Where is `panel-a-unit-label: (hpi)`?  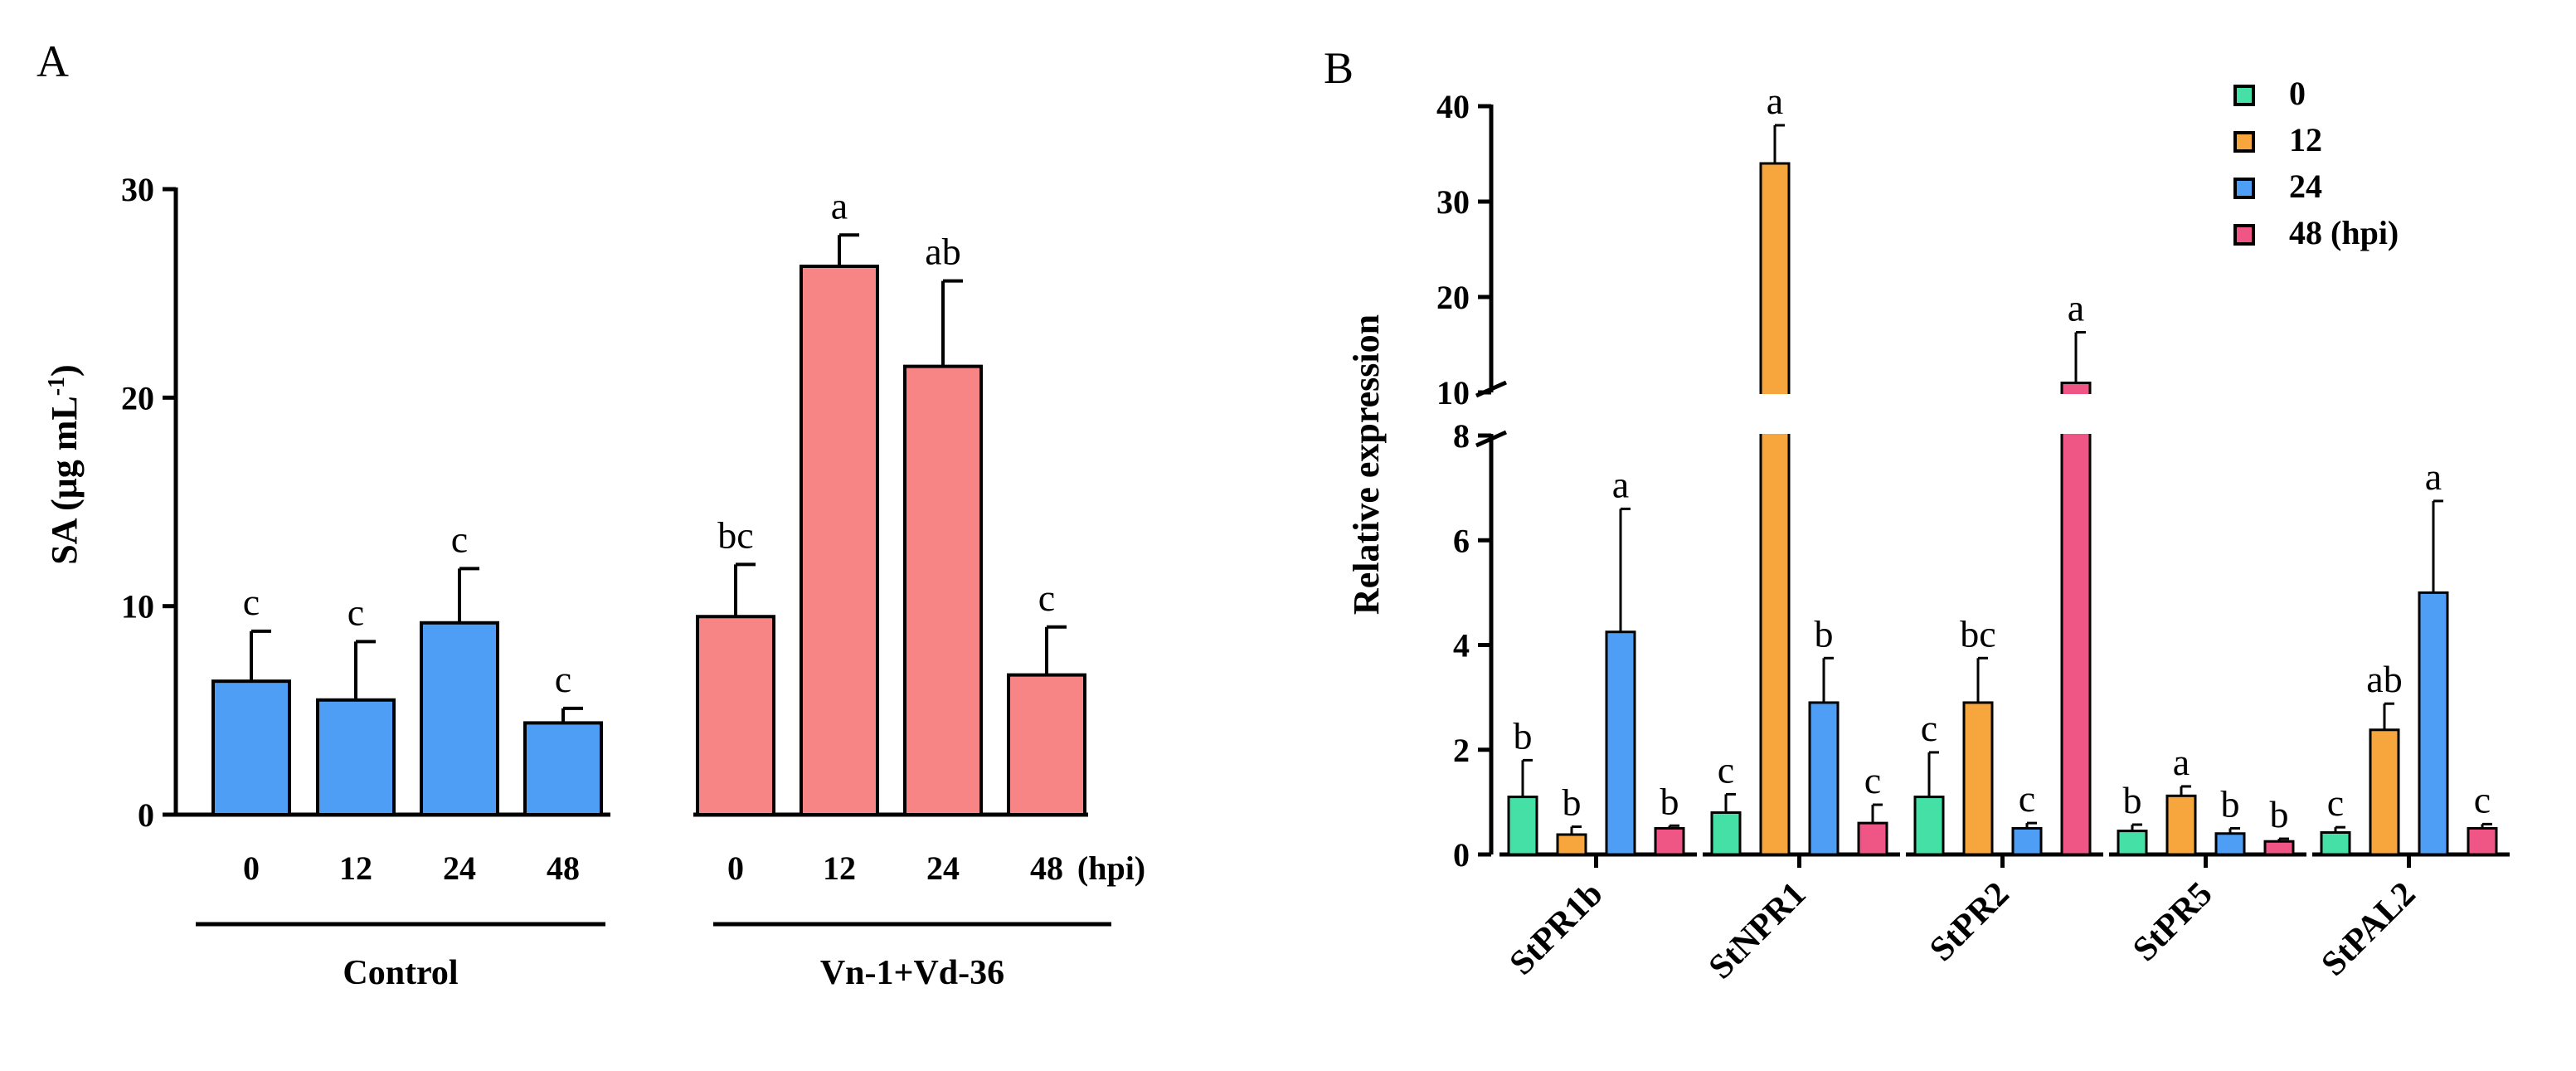
panel-a-unit-label: (hpi) is located at coordinates (1111, 868).